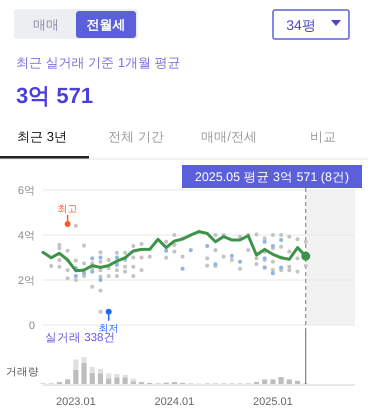 This screenshot has width=368, height=412. What do you see at coordinates (46, 24) in the screenshot?
I see `text: 매매` at bounding box center [46, 24].